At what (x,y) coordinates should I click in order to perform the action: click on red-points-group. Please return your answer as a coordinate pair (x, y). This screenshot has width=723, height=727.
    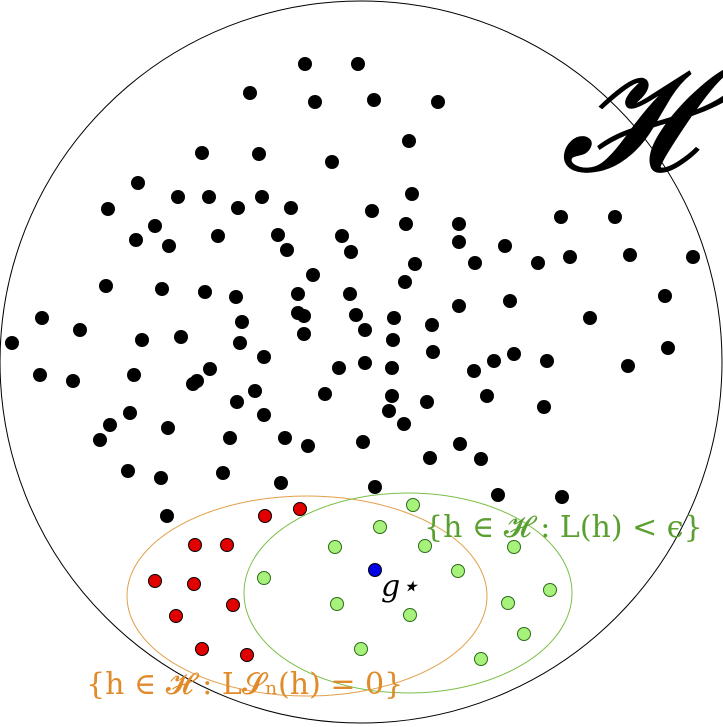
    Looking at the image, I should click on (227, 582).